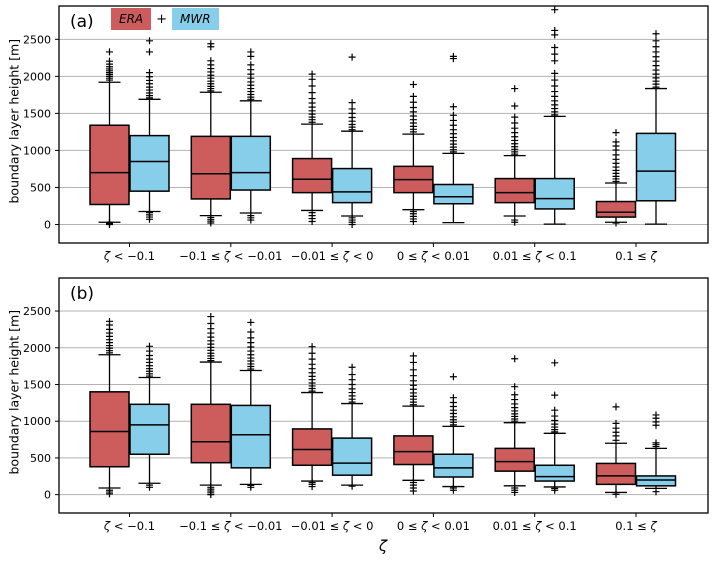 The width and height of the screenshot is (712, 564). I want to click on x-axis-label: ζ, so click(383, 546).